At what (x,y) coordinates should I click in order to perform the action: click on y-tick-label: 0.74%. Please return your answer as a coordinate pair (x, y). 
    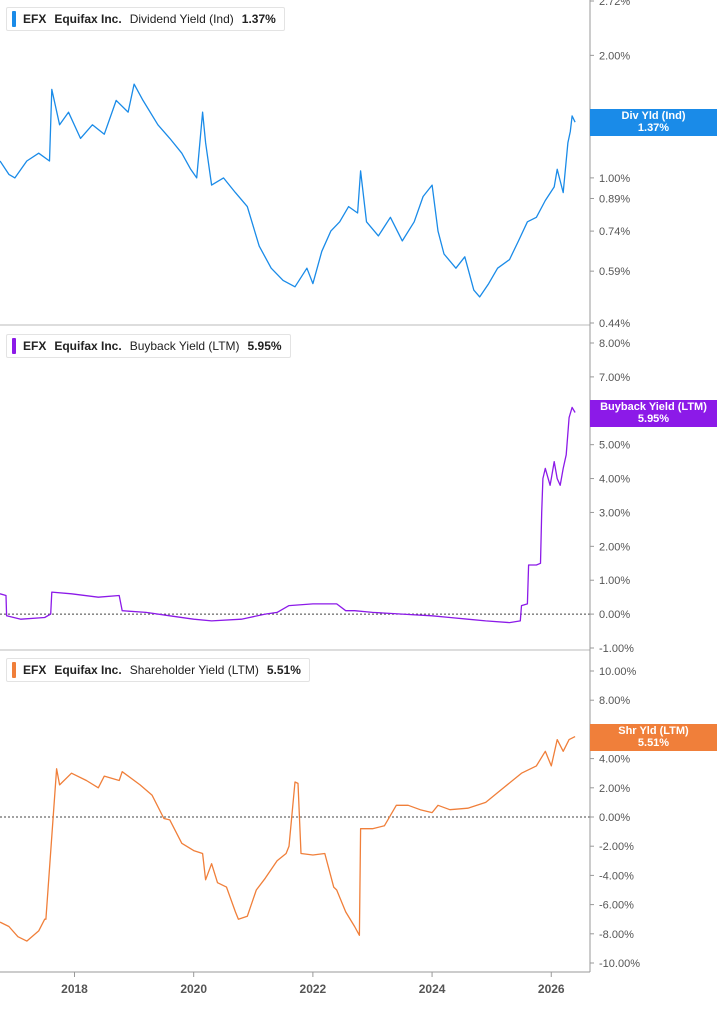
    Looking at the image, I should click on (614, 232).